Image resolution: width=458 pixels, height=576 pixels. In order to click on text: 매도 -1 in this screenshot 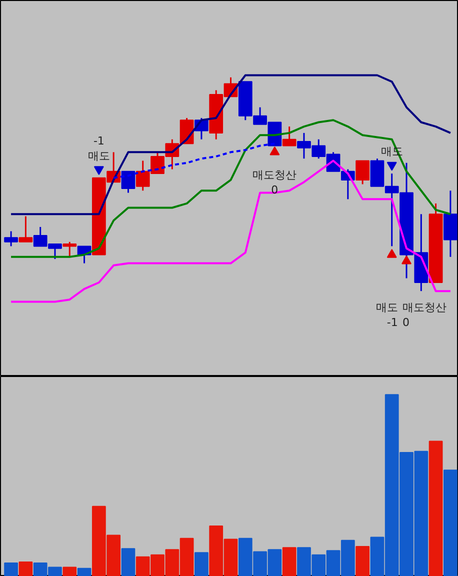, I will do `click(387, 315)`.